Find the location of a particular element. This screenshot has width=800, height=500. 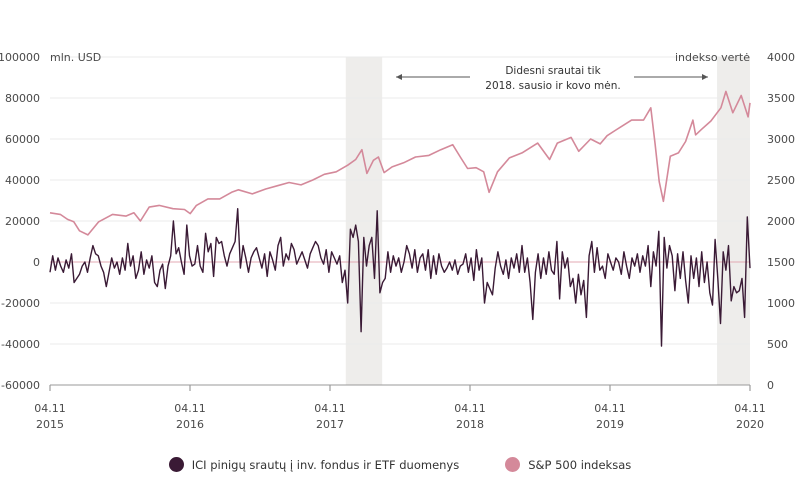

right-tick-label: 2500 is located at coordinates (781, 180).